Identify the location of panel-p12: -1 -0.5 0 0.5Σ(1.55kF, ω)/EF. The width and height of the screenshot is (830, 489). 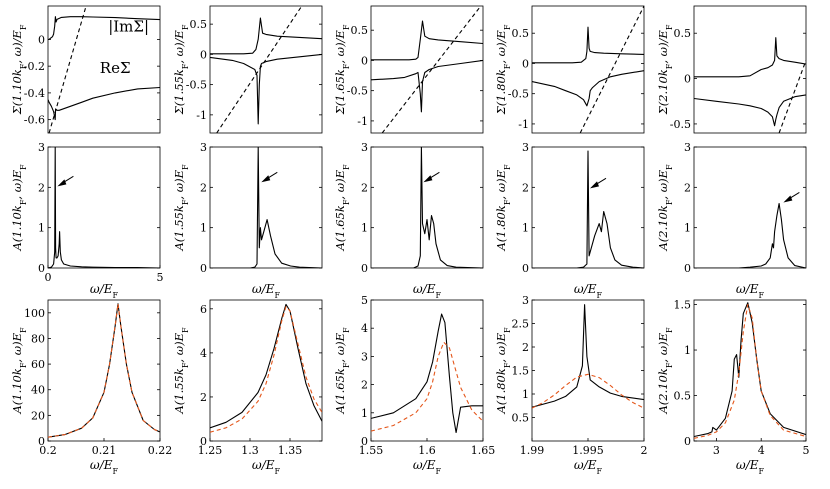
(247, 69).